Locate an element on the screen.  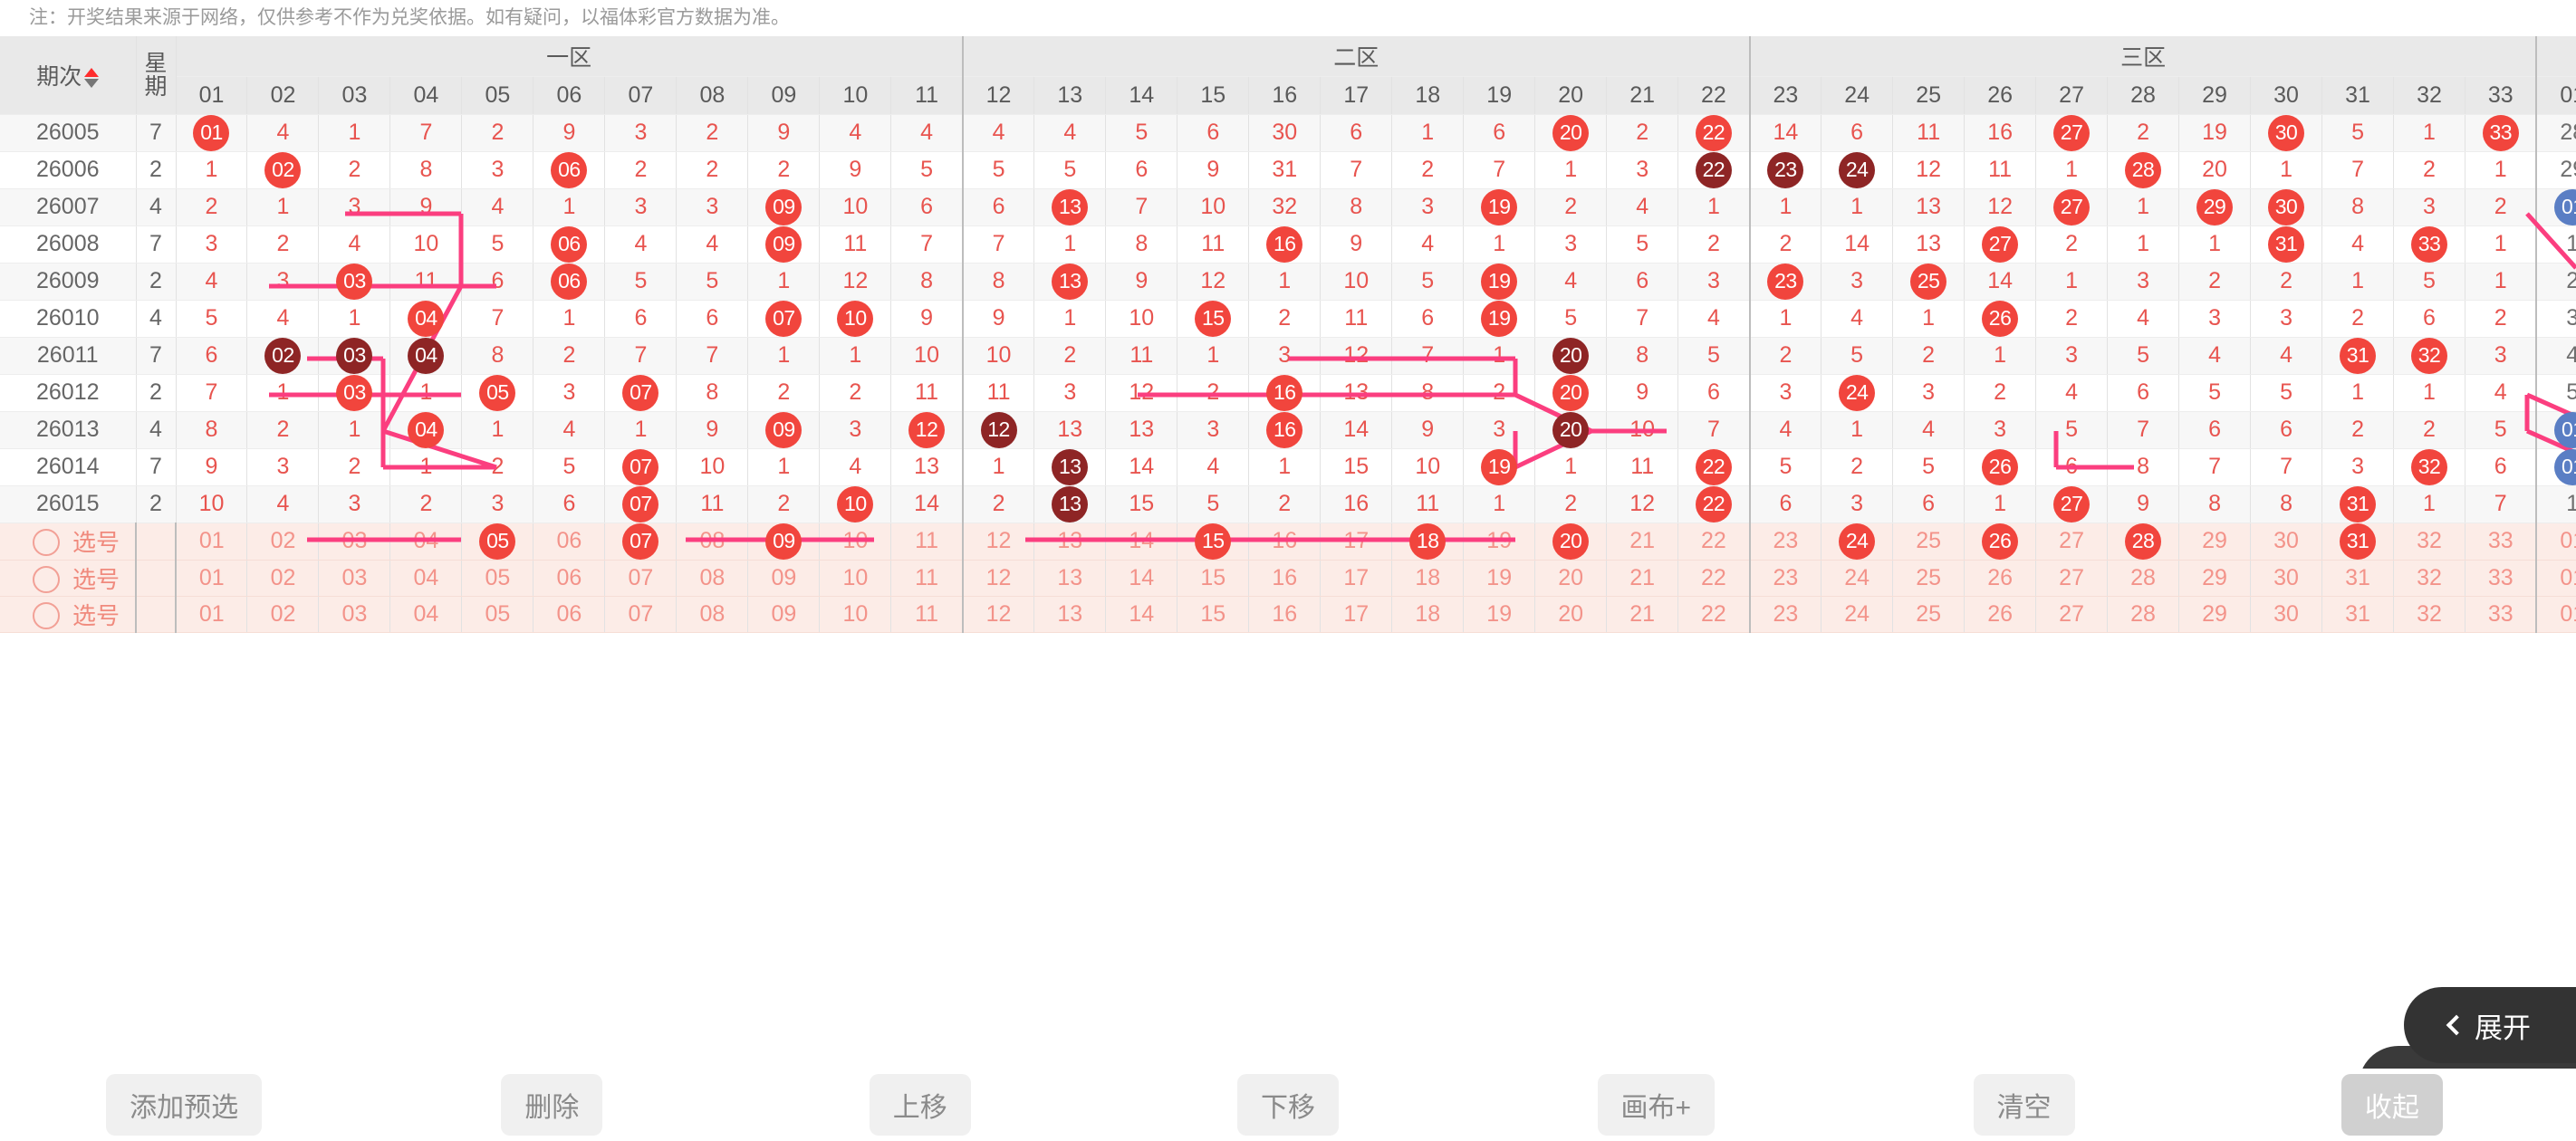
red-cell-3: 4 is located at coordinates (354, 244).